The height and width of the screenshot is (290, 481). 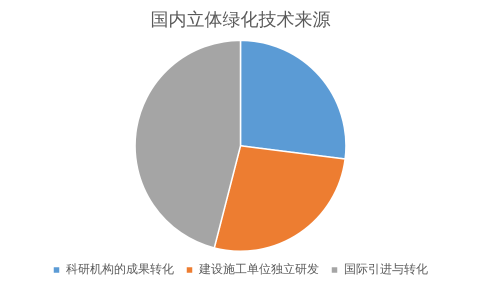 I want to click on legend-label: 建设施工单位独立研发, so click(x=258, y=269).